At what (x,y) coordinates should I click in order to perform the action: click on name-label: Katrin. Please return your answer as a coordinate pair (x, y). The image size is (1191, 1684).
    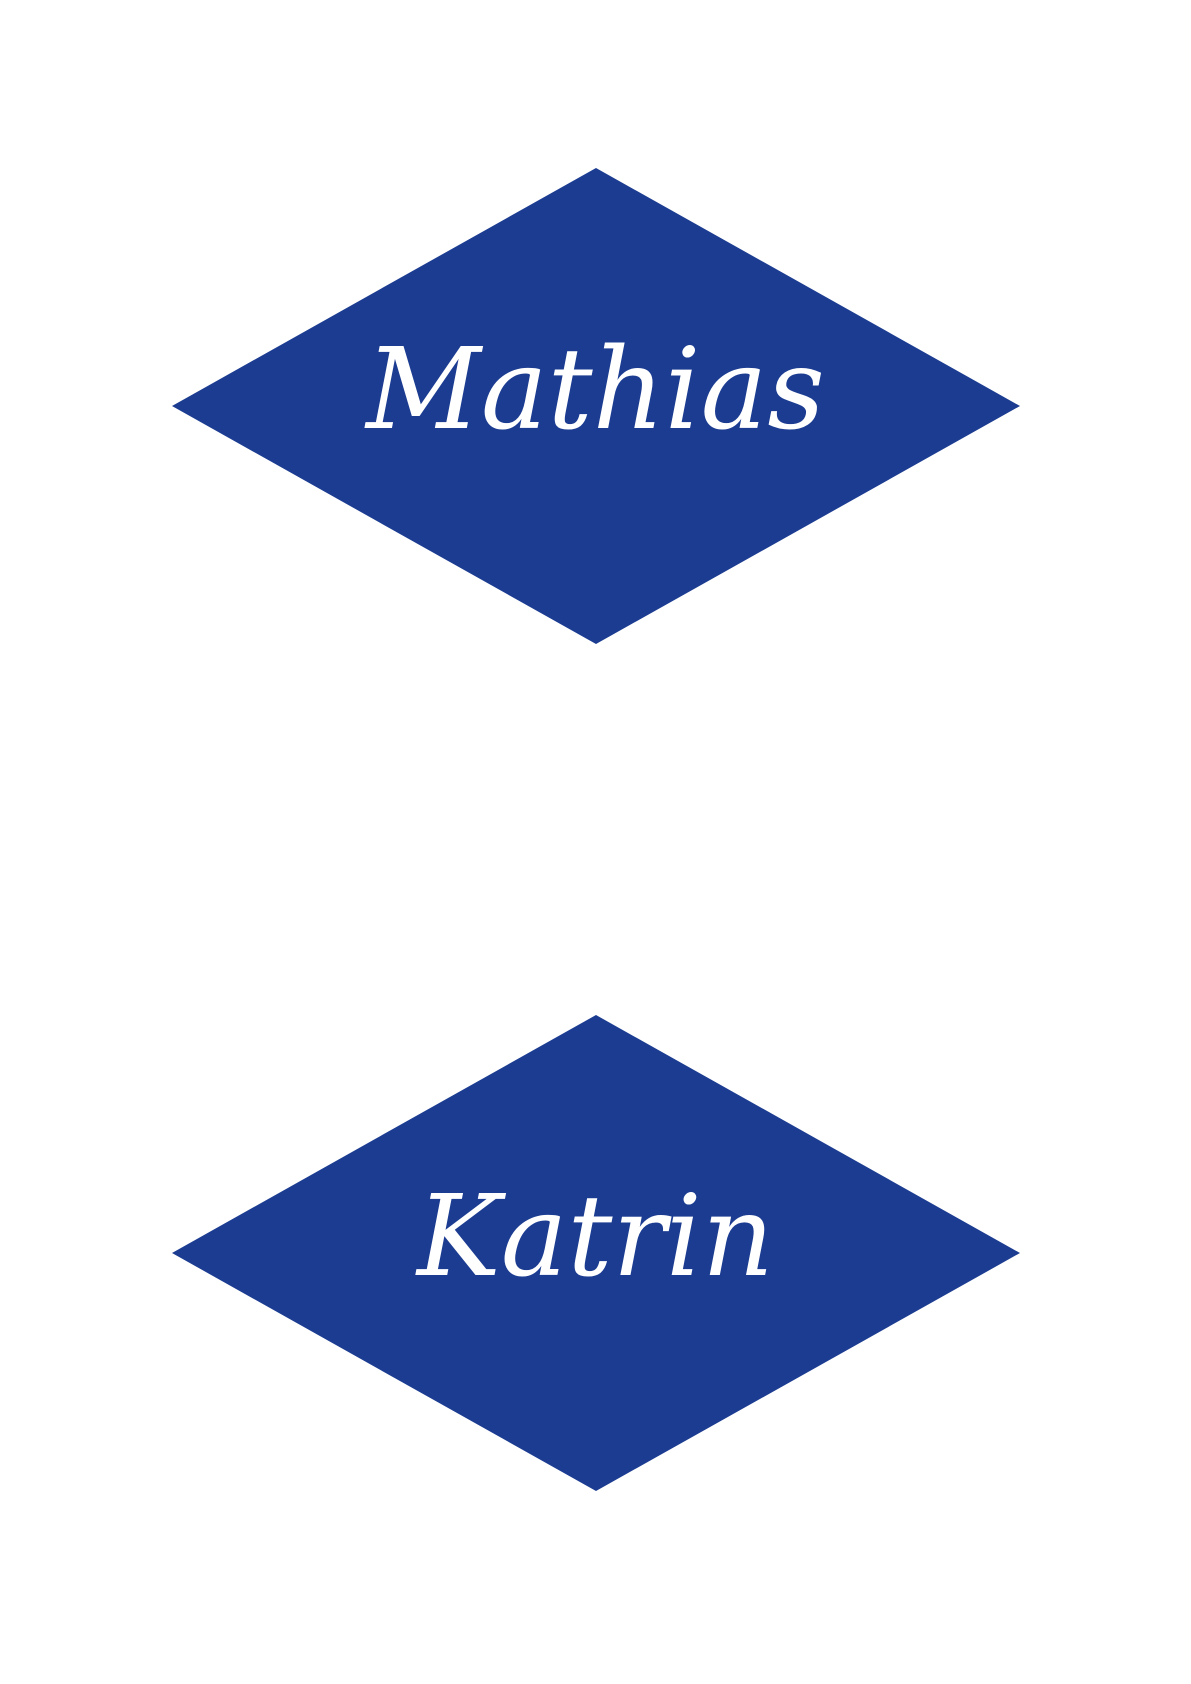
    Looking at the image, I should click on (595, 1237).